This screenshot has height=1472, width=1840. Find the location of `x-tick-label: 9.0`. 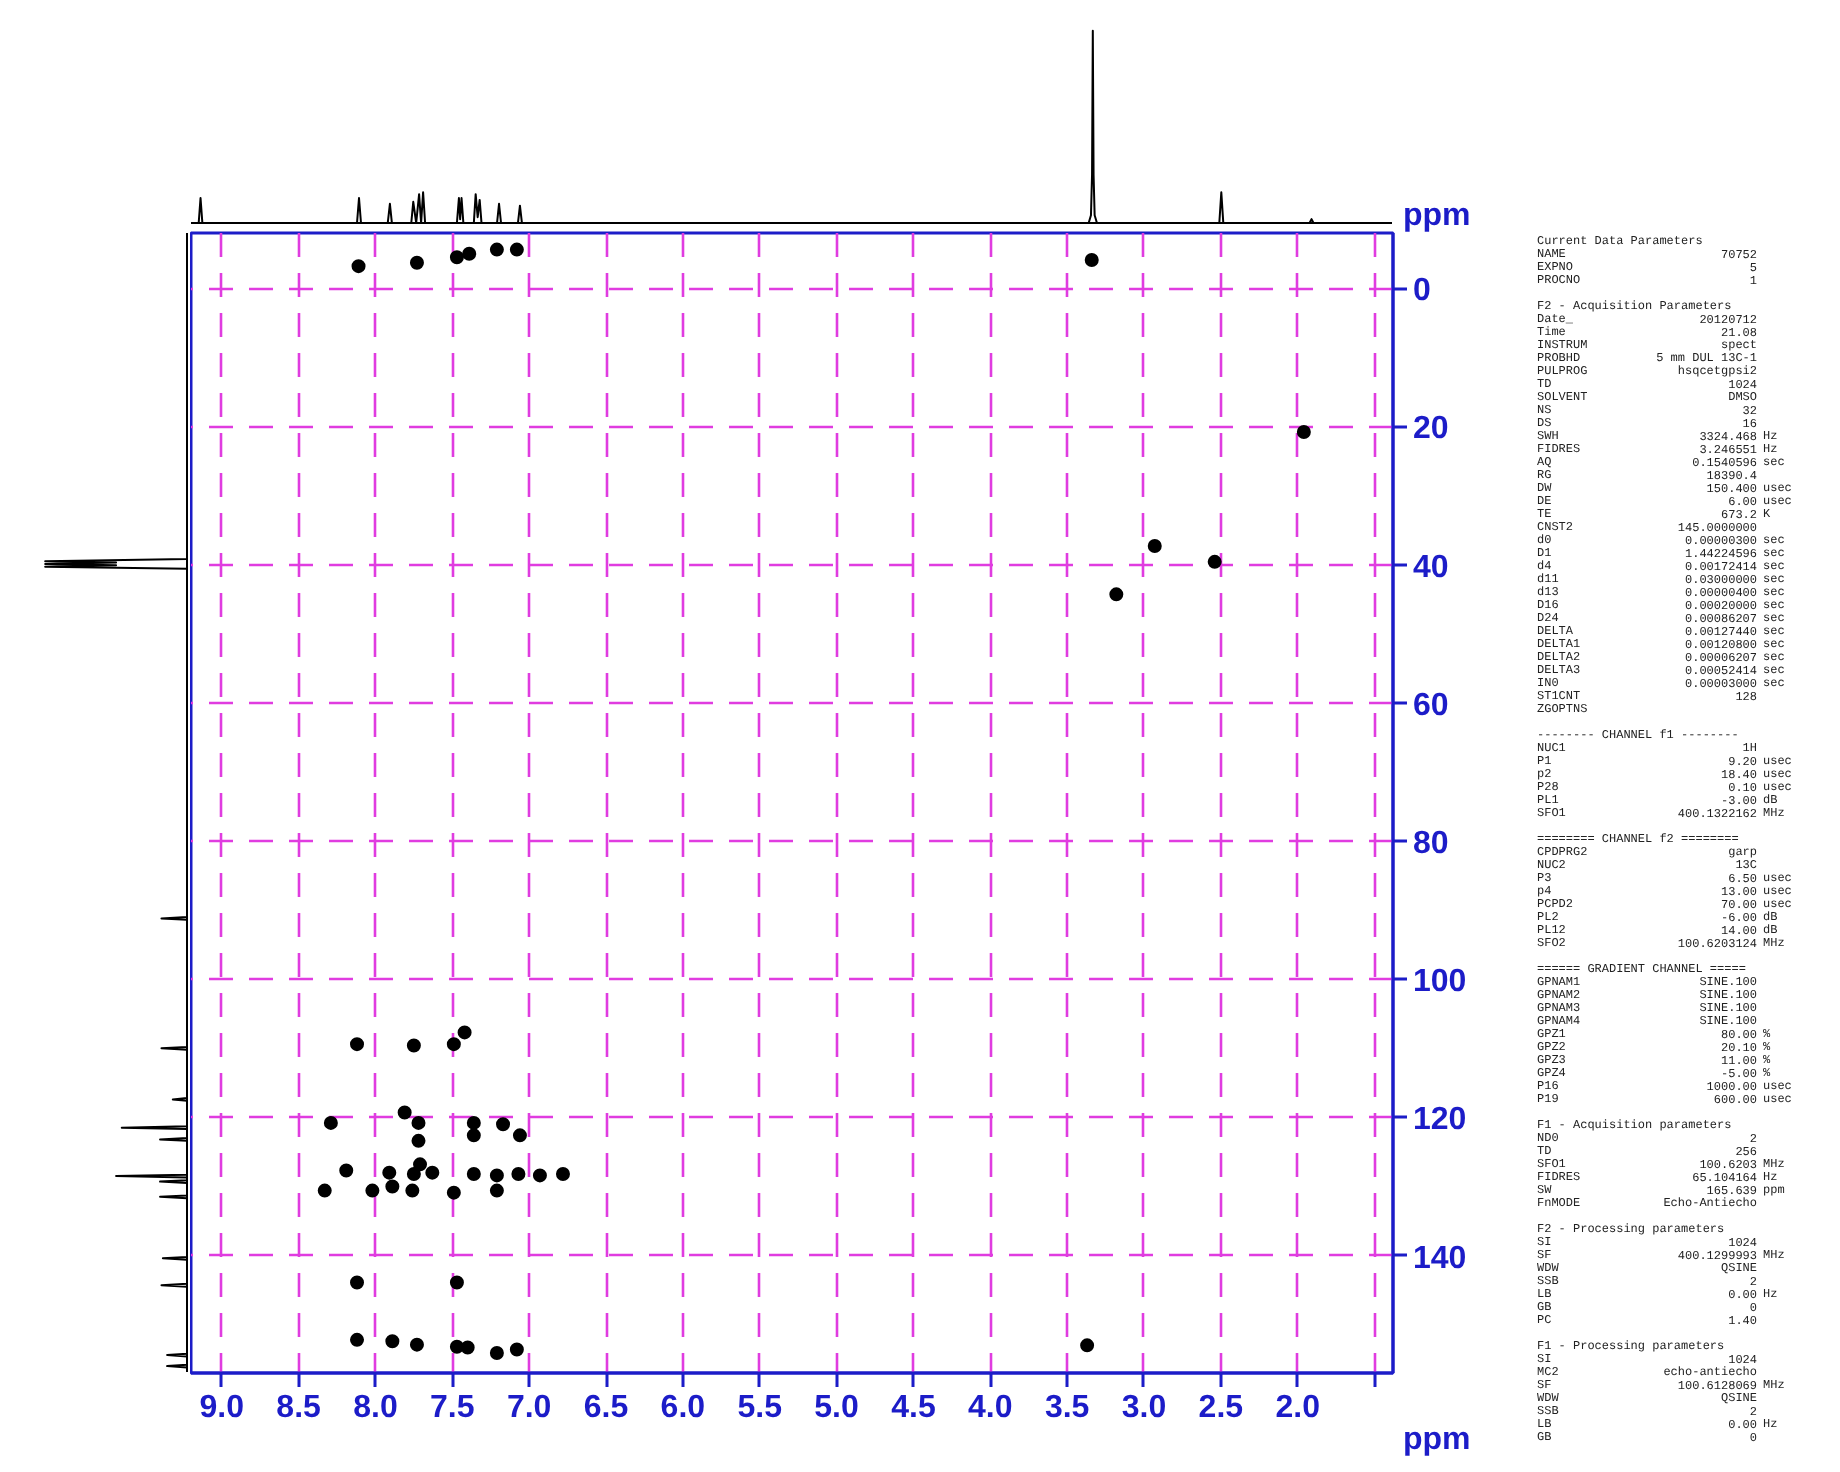

x-tick-label: 9.0 is located at coordinates (222, 1408).